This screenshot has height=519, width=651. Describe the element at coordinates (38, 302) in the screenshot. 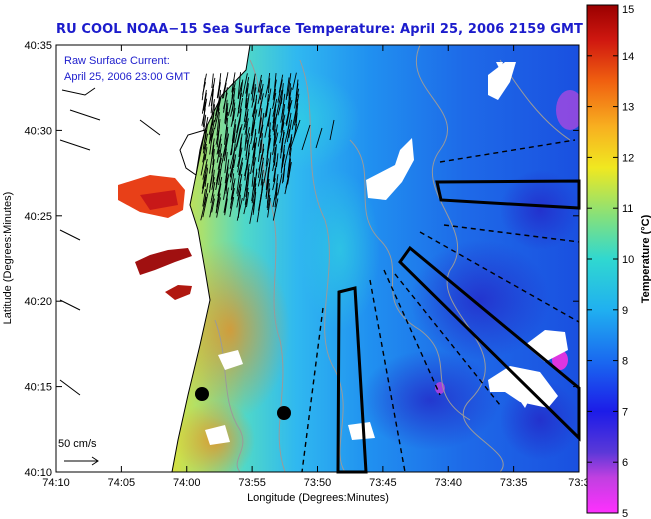

I see `y-tick-label: 40:20` at that location.